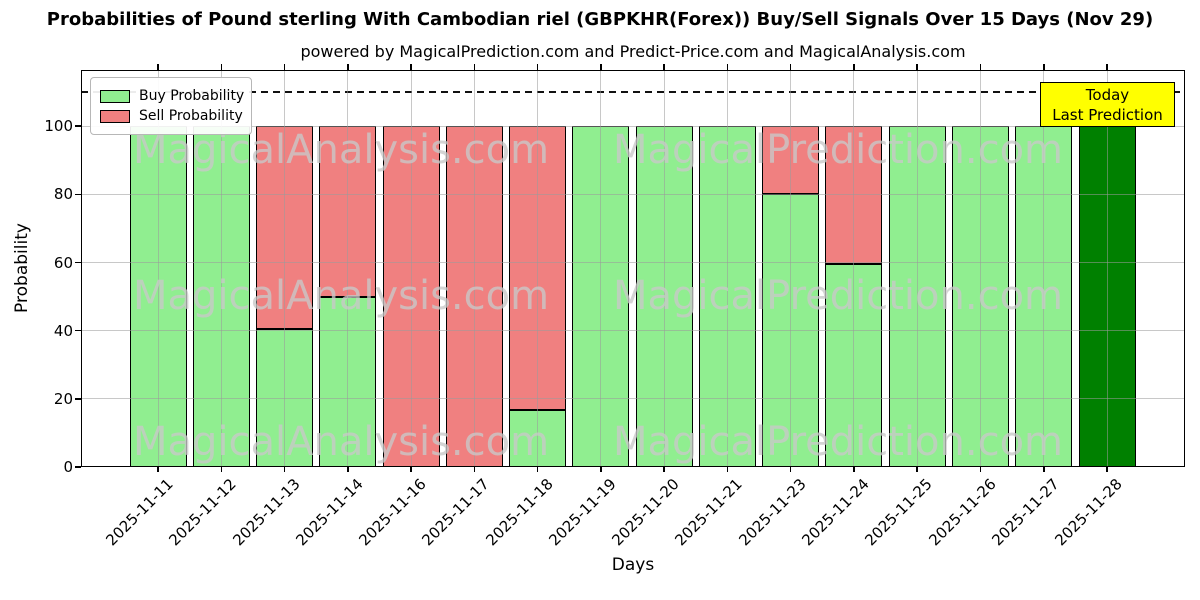  I want to click on legend: Buy Probability Sell Probability, so click(171, 106).